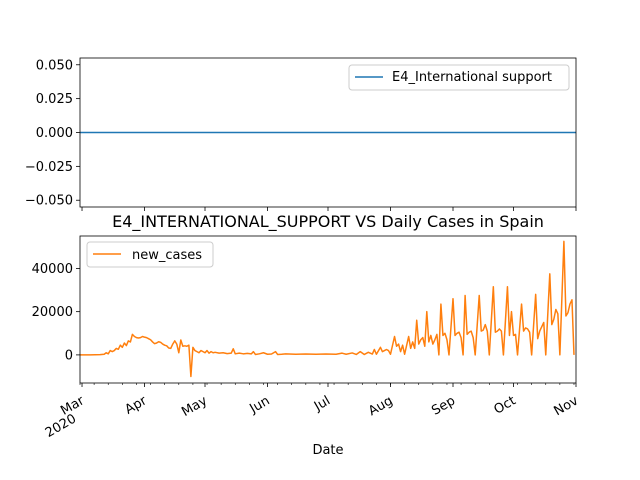  I want to click on x-tick-label: Apr, so click(137, 405).